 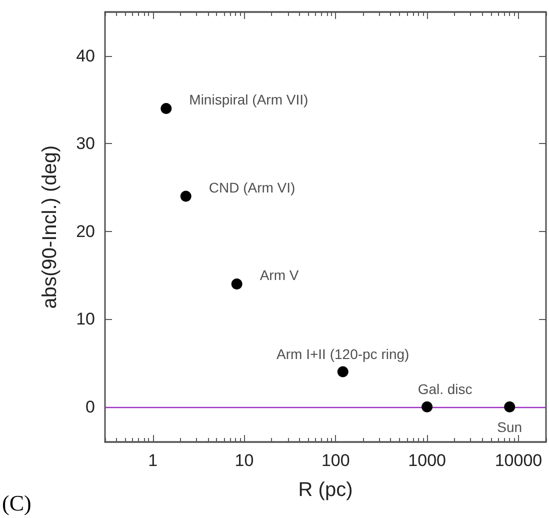 I want to click on x-tick-label: 10000, so click(x=518, y=460).